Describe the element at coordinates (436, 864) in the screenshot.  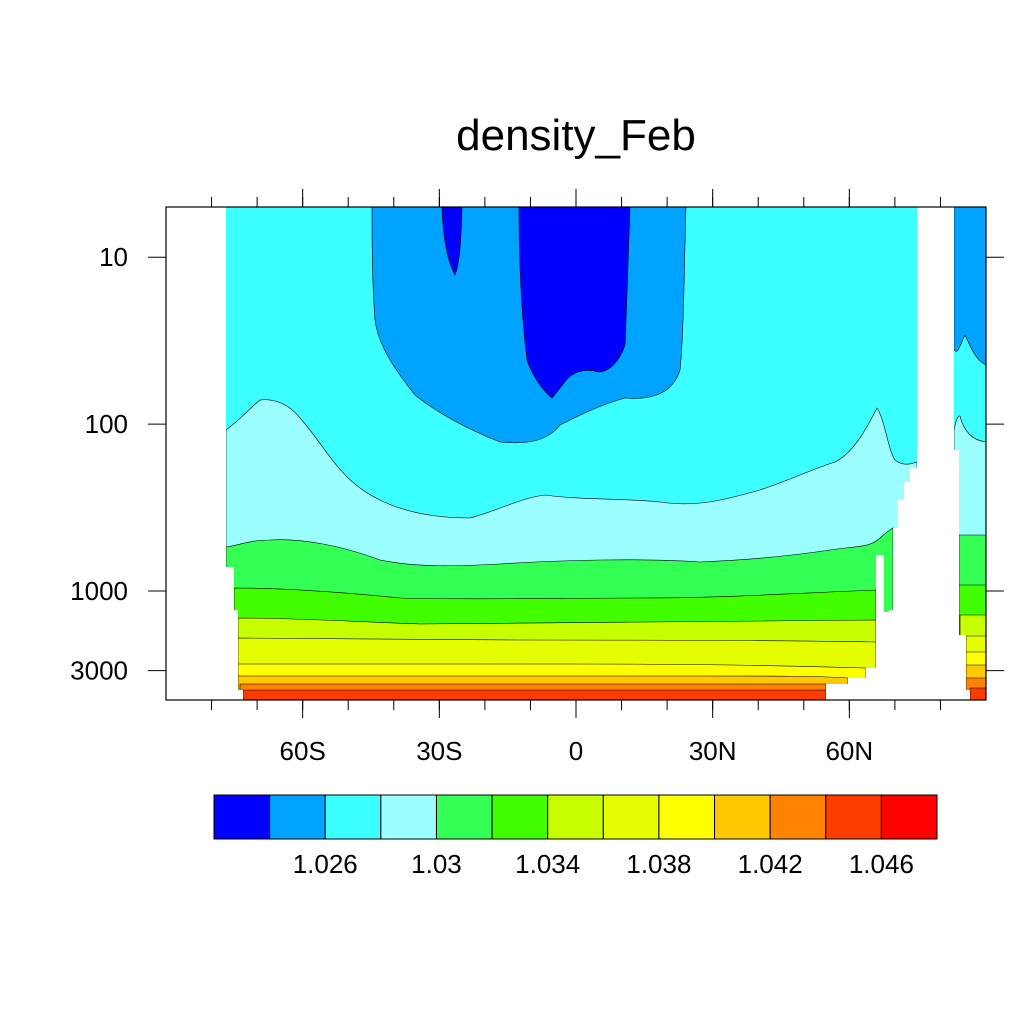
I see `colorbar-label: 1.03` at that location.